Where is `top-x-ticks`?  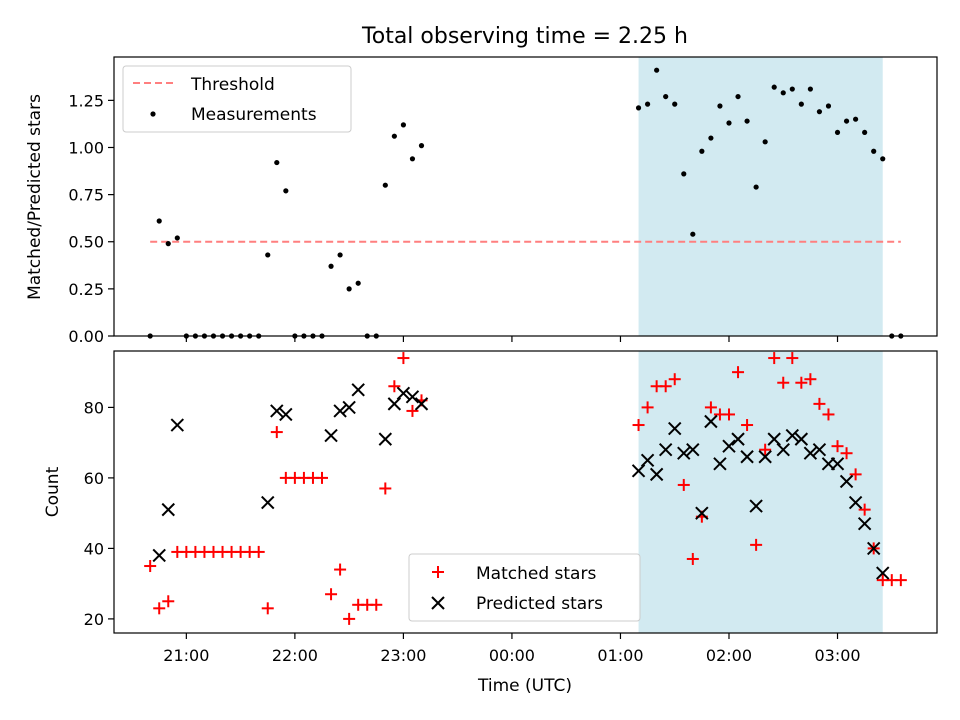
top-x-ticks is located at coordinates (512, 339).